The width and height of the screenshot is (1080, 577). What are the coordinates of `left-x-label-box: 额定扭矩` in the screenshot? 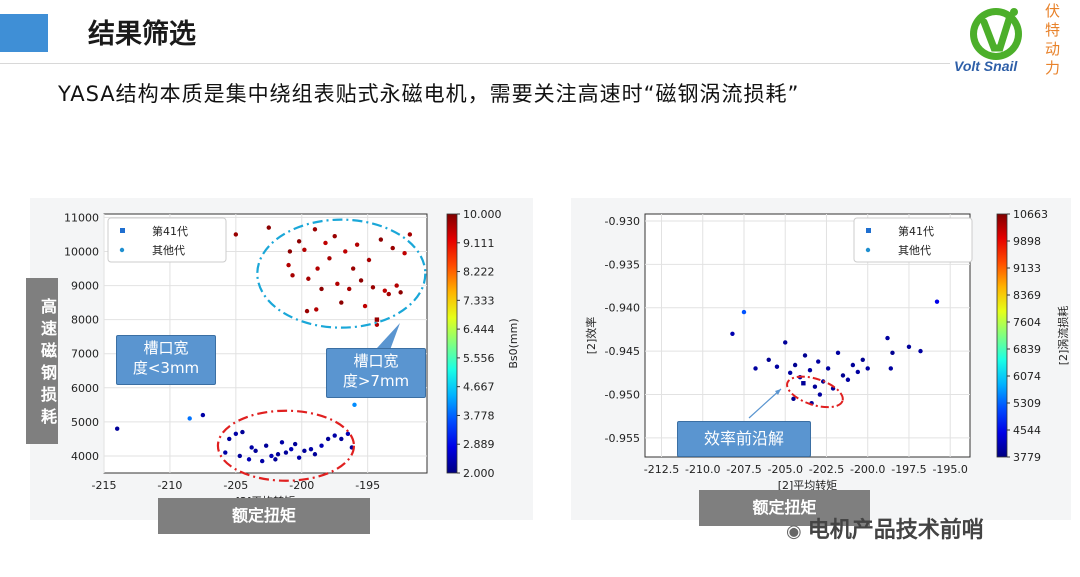 It's located at (264, 516).